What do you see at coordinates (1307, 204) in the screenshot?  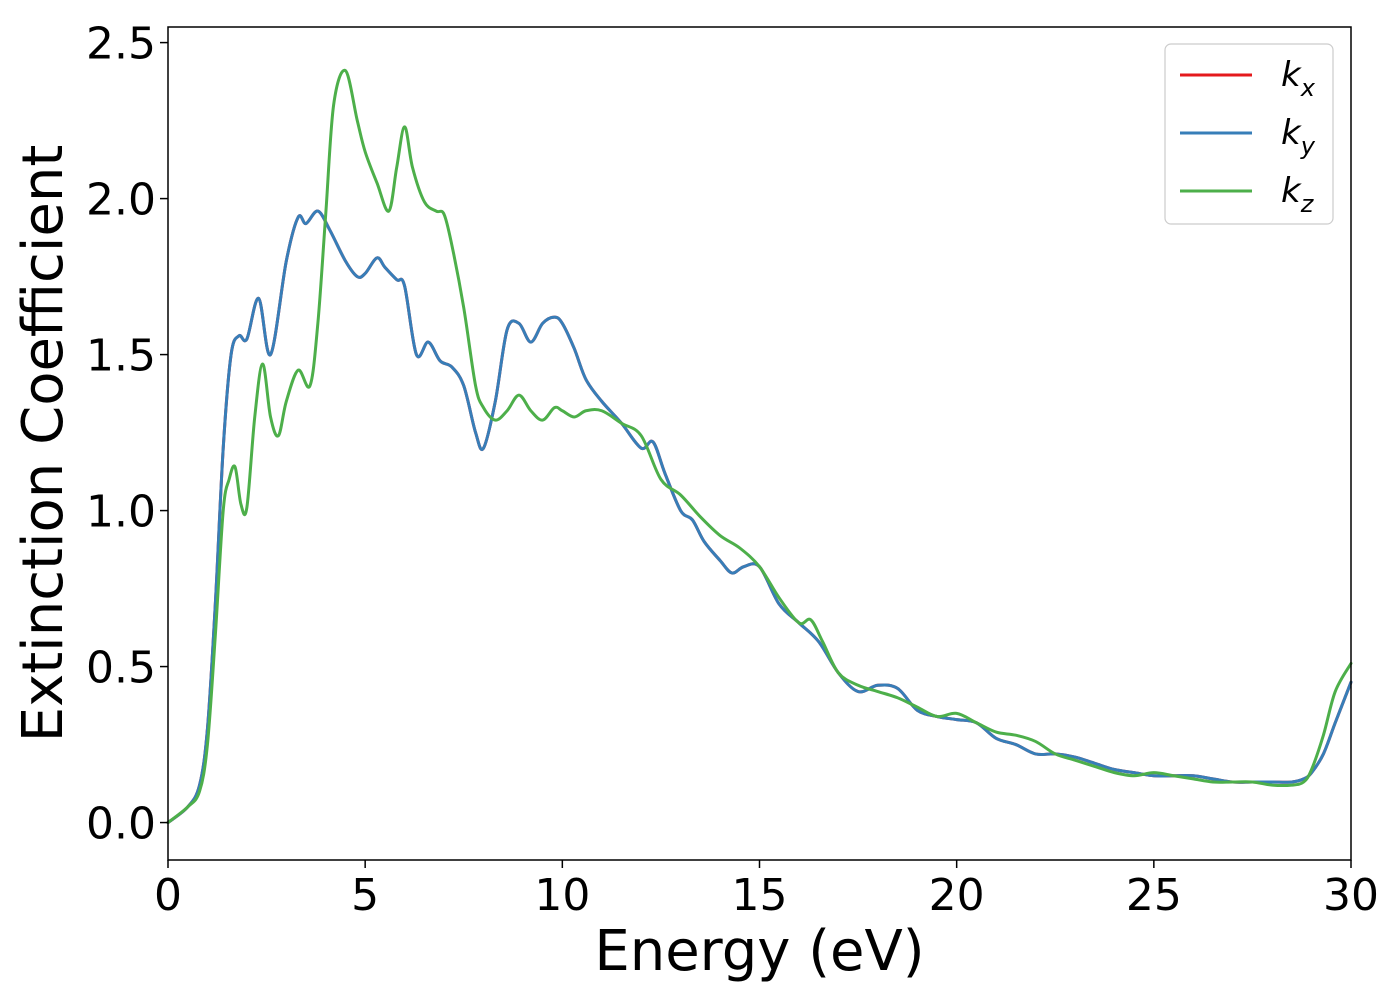 I see `legend-label-subscript: z` at bounding box center [1307, 204].